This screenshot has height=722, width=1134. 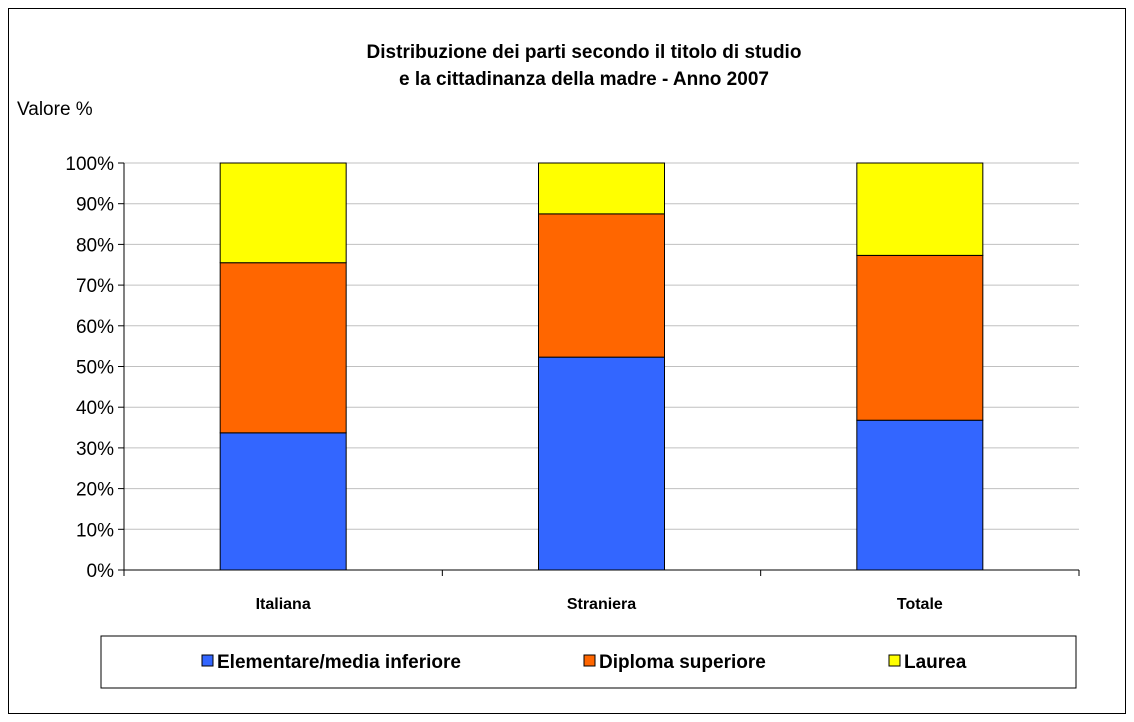 I want to click on y-tick-label: 40%, so click(x=95, y=408).